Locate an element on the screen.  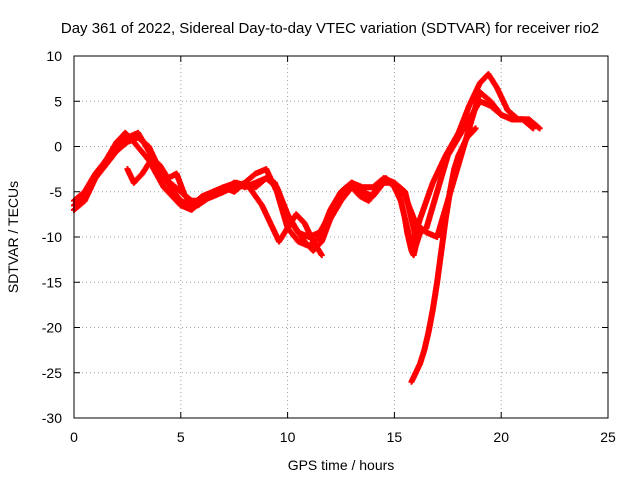
y-tick-label: -30 is located at coordinates (52, 418).